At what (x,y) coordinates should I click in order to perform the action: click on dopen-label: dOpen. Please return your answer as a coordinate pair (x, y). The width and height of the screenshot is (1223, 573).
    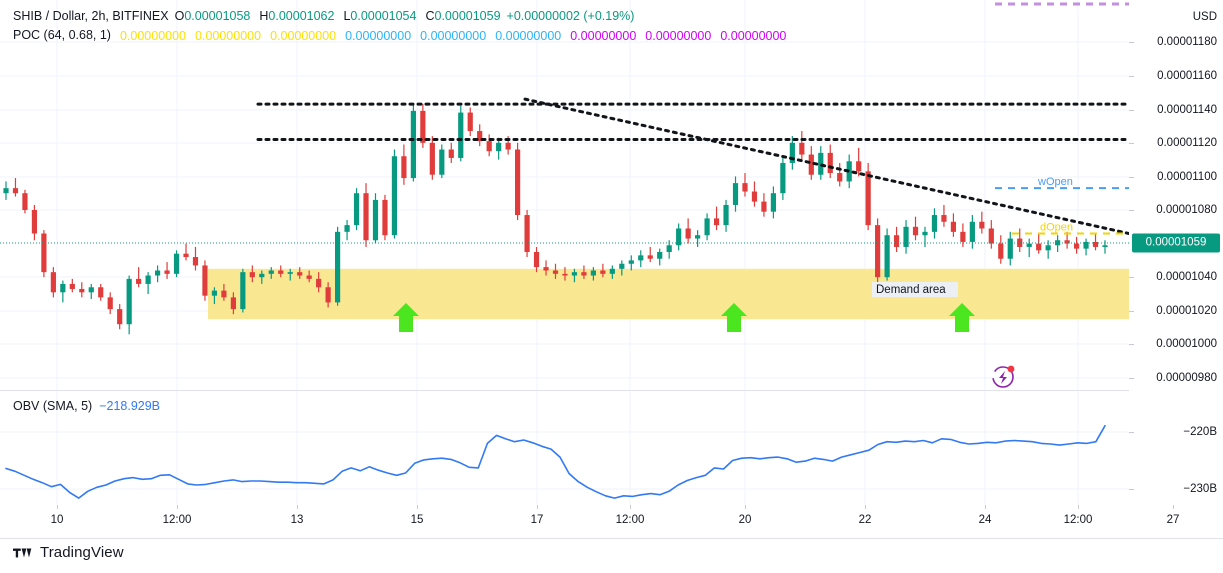
    Looking at the image, I should click on (1056, 228).